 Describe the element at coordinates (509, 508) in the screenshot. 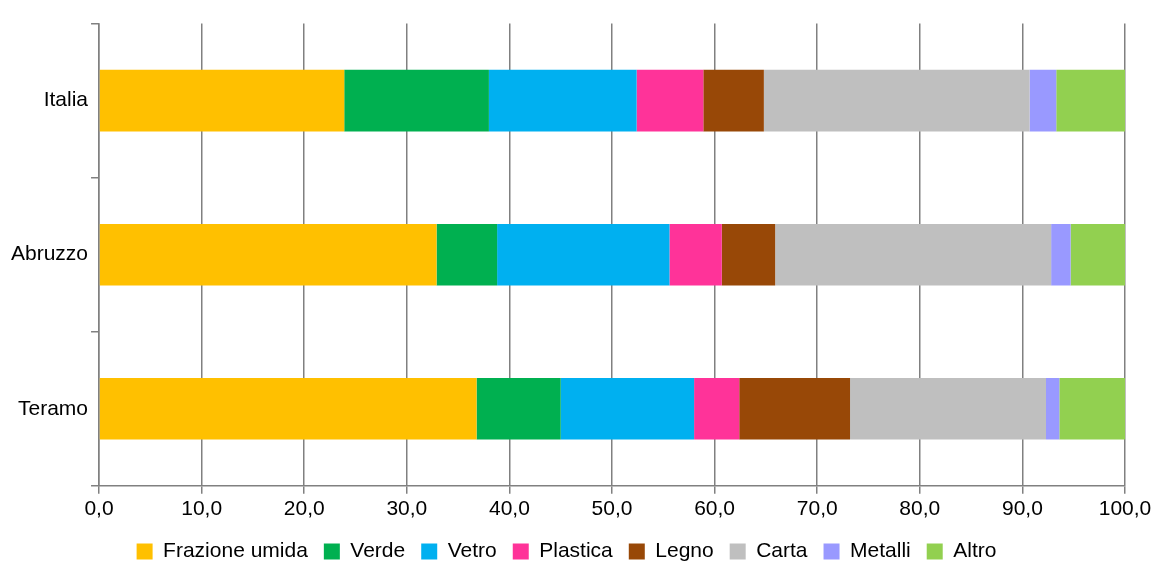

I see `x-tick-label: 40,0` at that location.